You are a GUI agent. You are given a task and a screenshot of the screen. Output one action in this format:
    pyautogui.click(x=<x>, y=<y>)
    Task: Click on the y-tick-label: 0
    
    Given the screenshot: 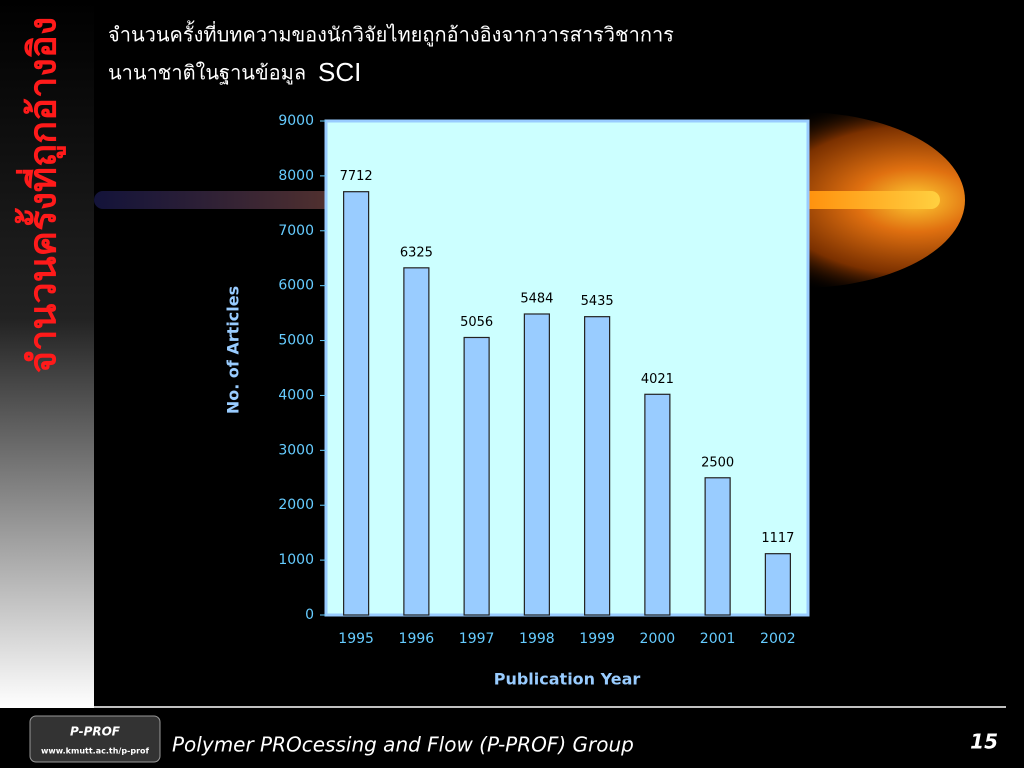 What is the action you would take?
    pyautogui.click(x=309, y=615)
    